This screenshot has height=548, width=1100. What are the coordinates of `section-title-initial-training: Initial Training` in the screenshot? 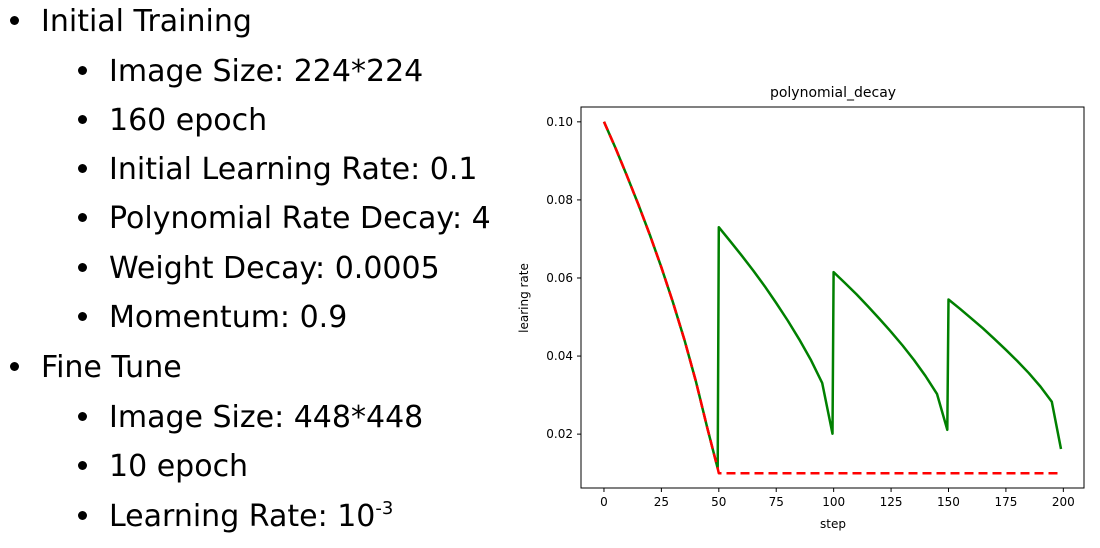 It's located at (131, 22).